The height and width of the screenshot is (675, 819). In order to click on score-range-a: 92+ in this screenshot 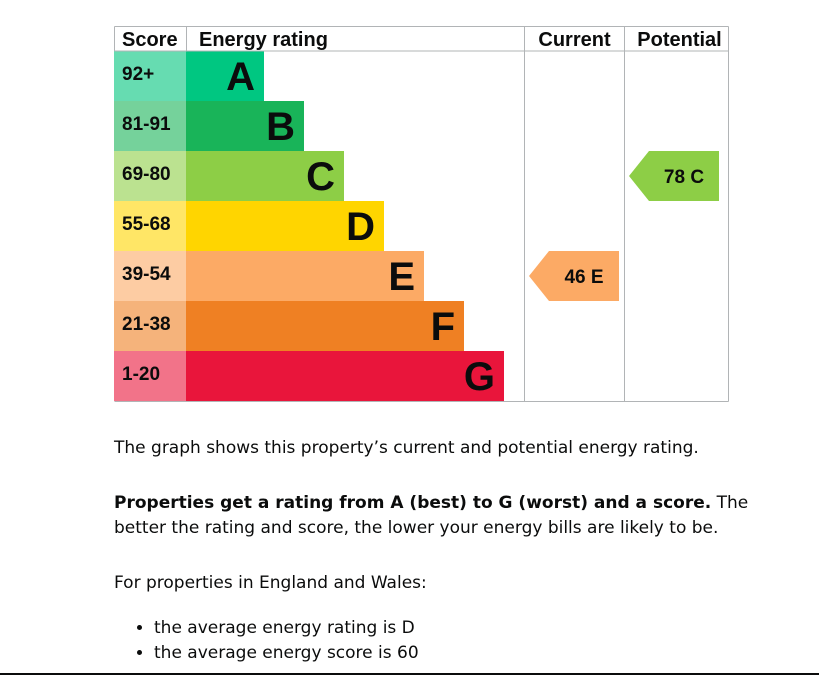, I will do `click(138, 74)`.